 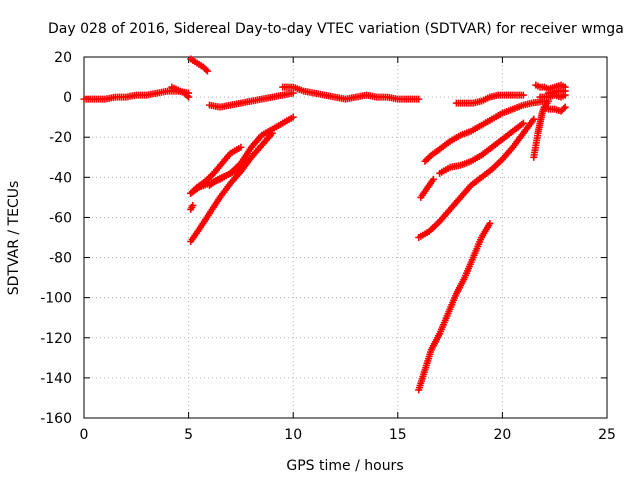 What do you see at coordinates (398, 435) in the screenshot?
I see `x-tick-label-3: 15` at bounding box center [398, 435].